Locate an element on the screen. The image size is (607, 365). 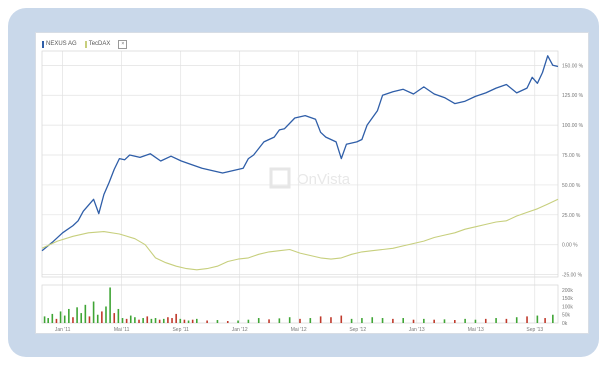
x-tick-label: Mai '13 is located at coordinates (476, 330).